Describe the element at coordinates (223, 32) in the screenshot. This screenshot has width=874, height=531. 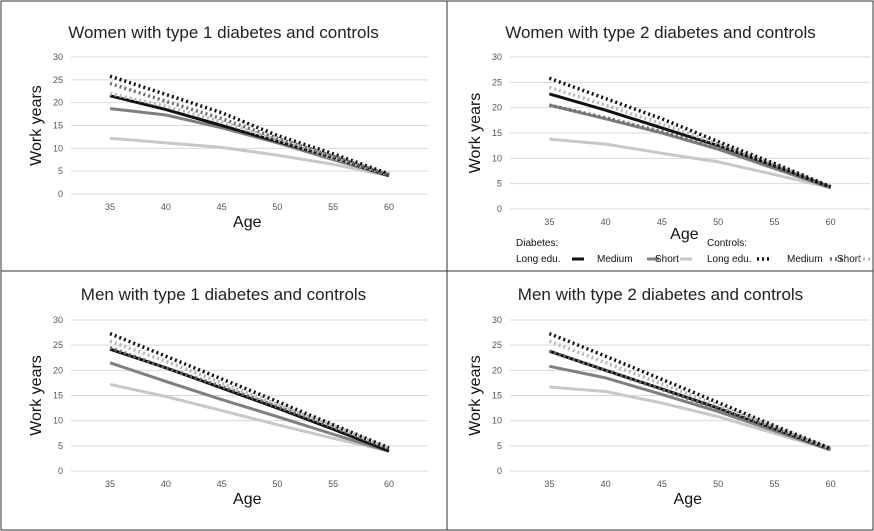
I see `panel-title: Women with type 1 diabetes and controls` at that location.